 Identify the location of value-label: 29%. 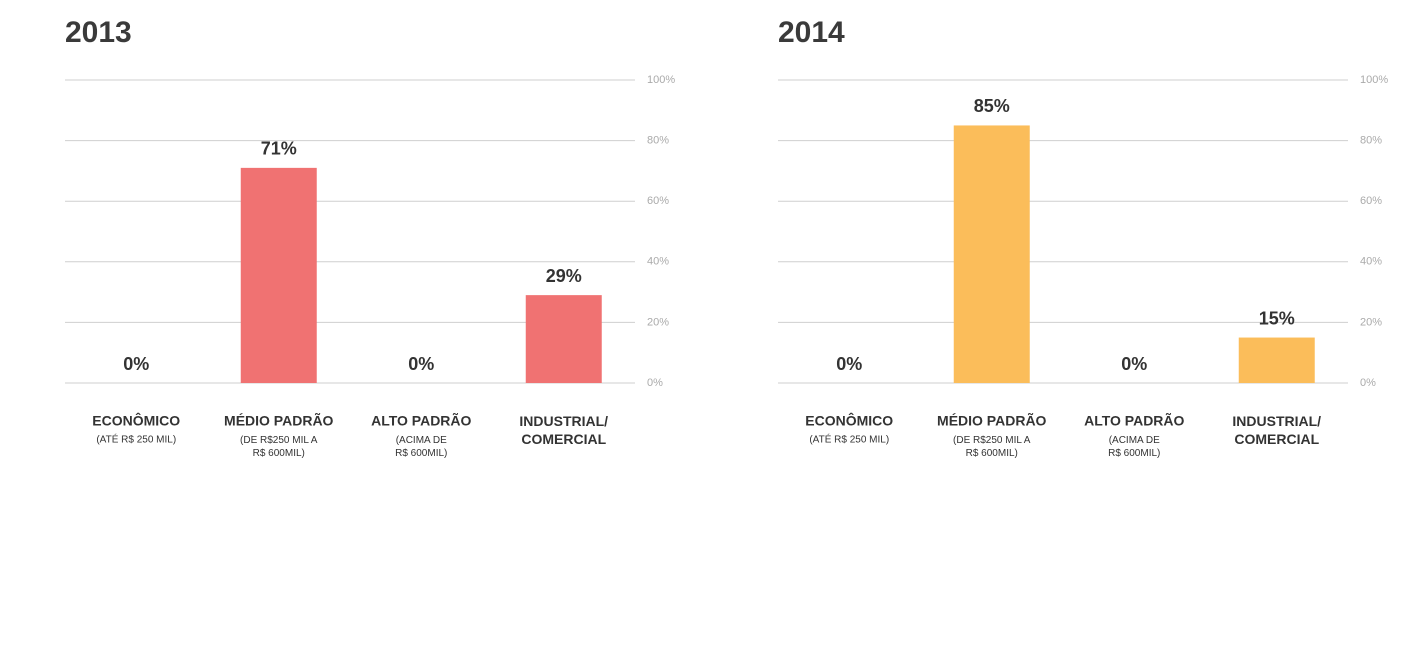
(564, 276).